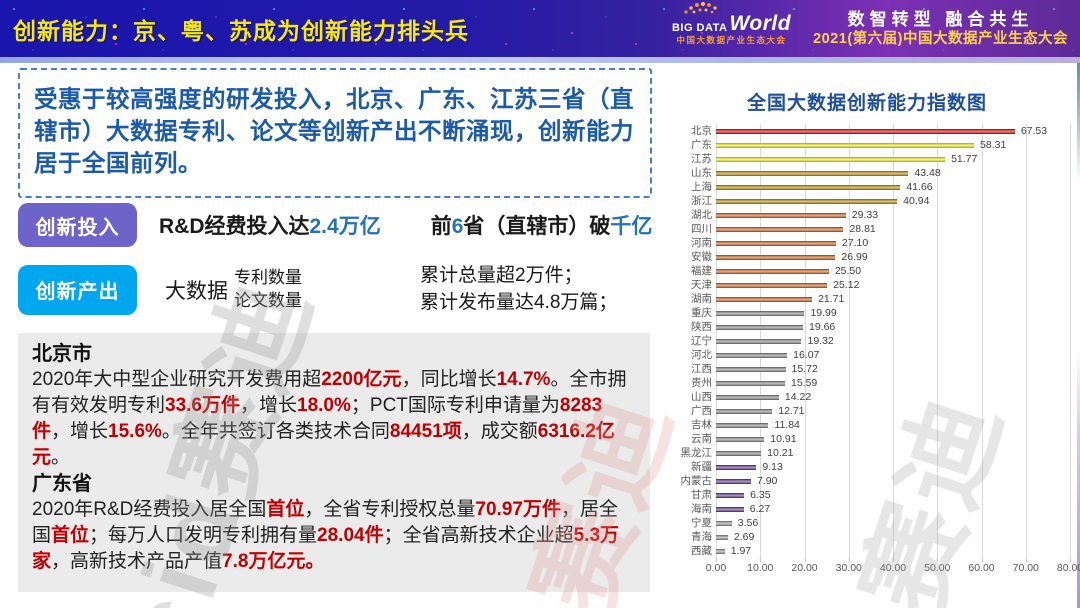  What do you see at coordinates (744, 537) in the screenshot?
I see `bar-value-label: 2.69` at bounding box center [744, 537].